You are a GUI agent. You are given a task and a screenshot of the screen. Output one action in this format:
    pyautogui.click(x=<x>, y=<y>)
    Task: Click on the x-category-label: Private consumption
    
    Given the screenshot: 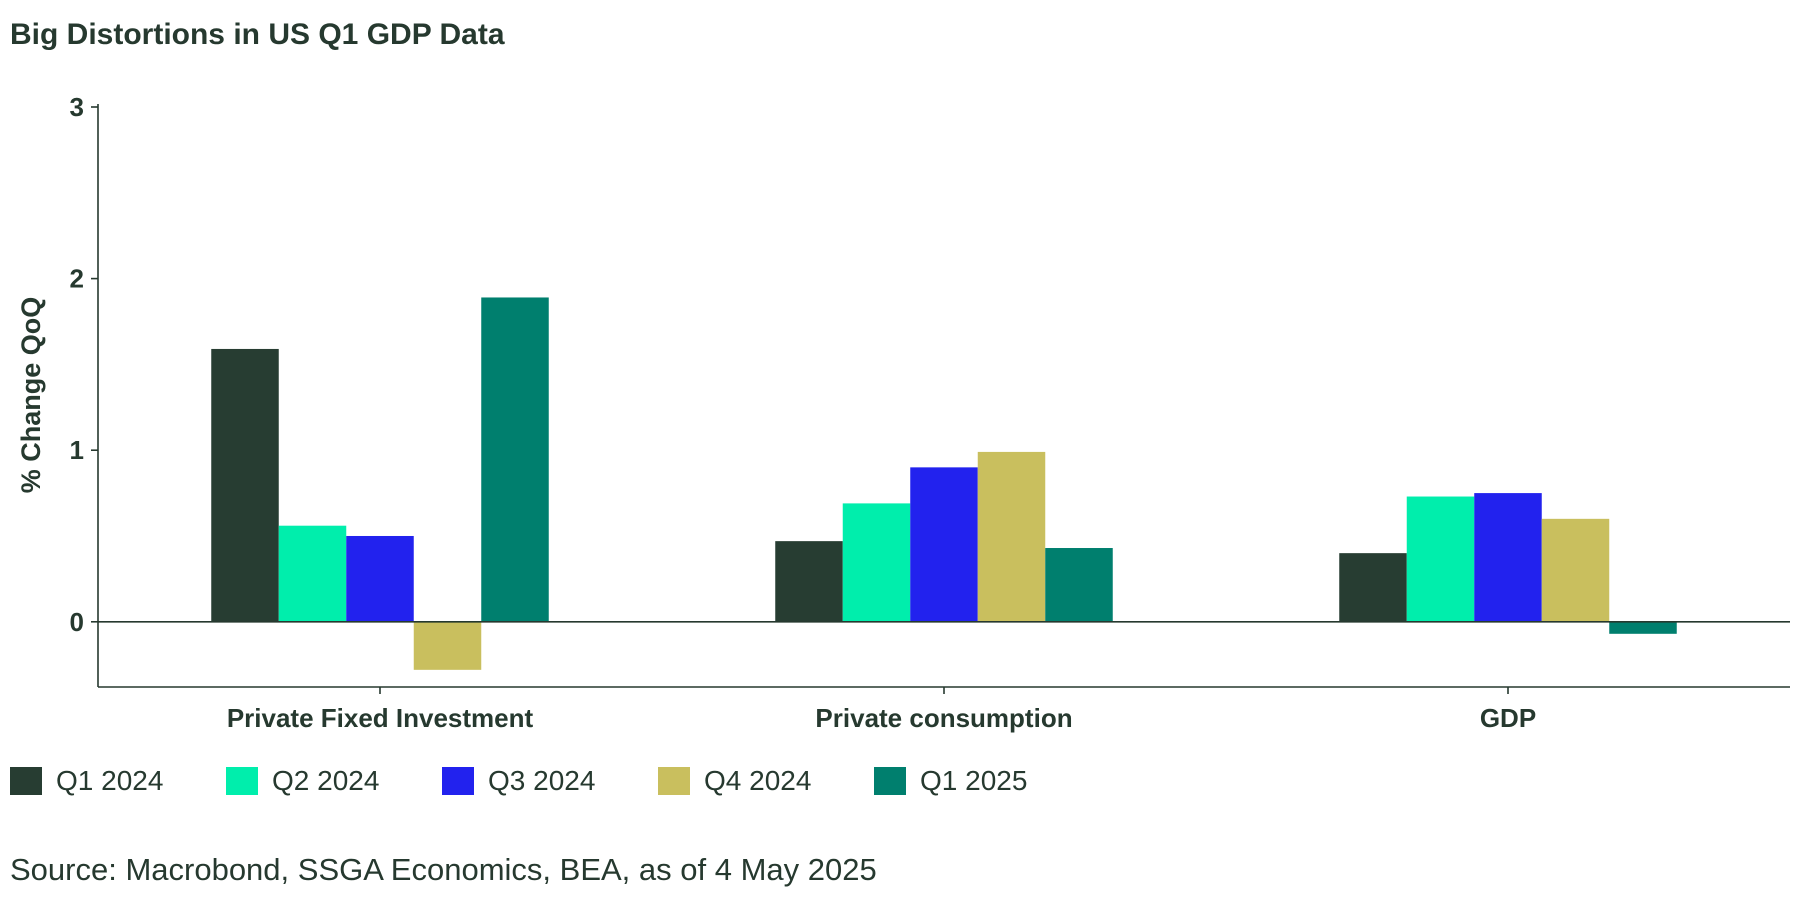 What is the action you would take?
    pyautogui.click(x=943, y=718)
    